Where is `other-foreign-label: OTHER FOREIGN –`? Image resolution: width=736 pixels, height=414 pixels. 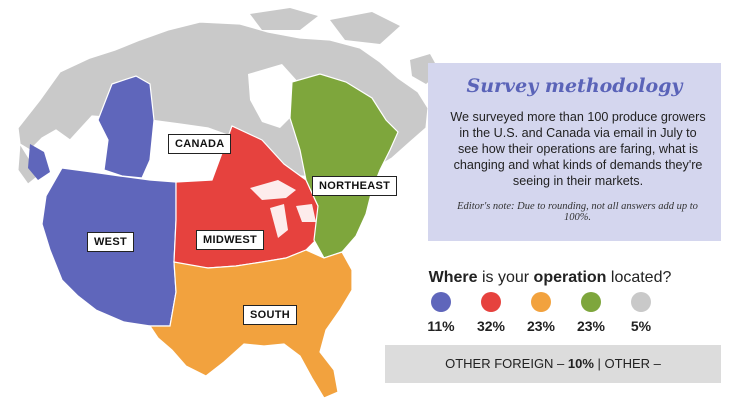
other-foreign-label: OTHER FOREIGN – is located at coordinates (506, 363).